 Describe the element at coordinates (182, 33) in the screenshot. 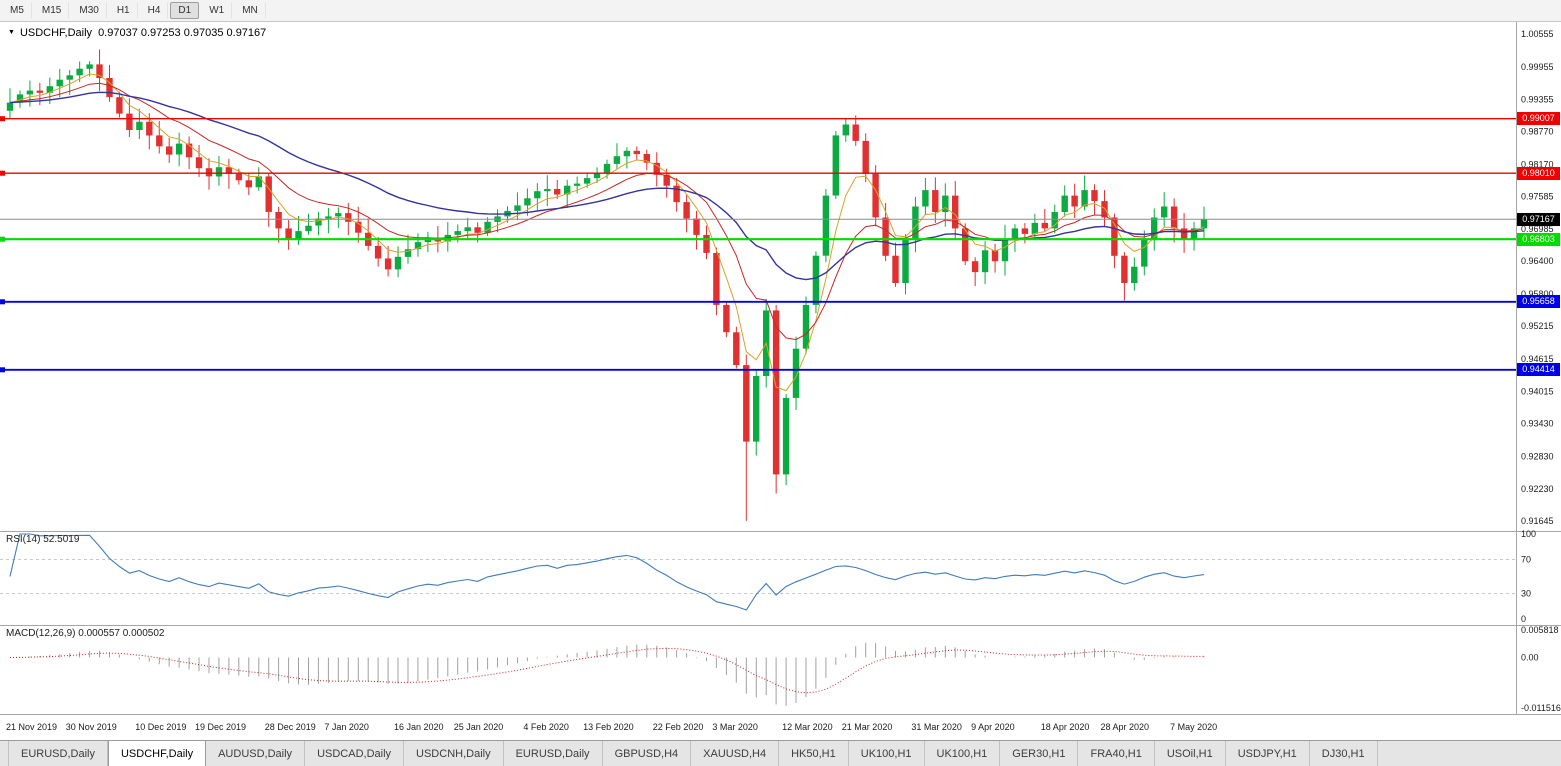

I see `chart-ohlc-values: 0.97037 0.97253 0.97035 0.97167` at that location.